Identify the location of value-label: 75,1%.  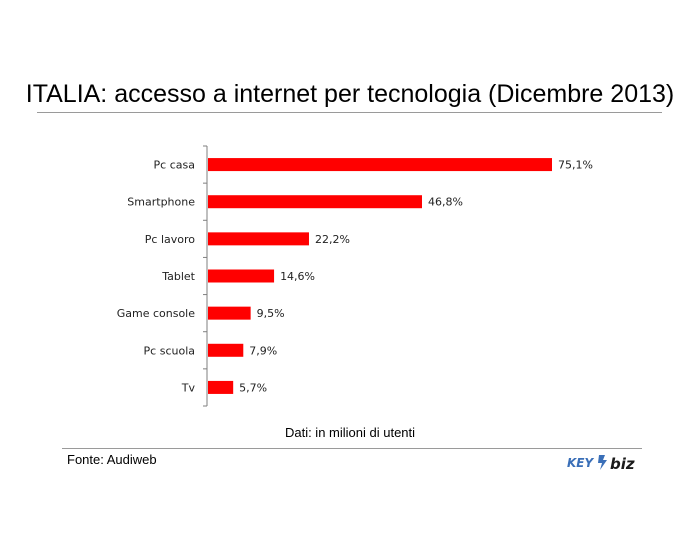
(575, 165).